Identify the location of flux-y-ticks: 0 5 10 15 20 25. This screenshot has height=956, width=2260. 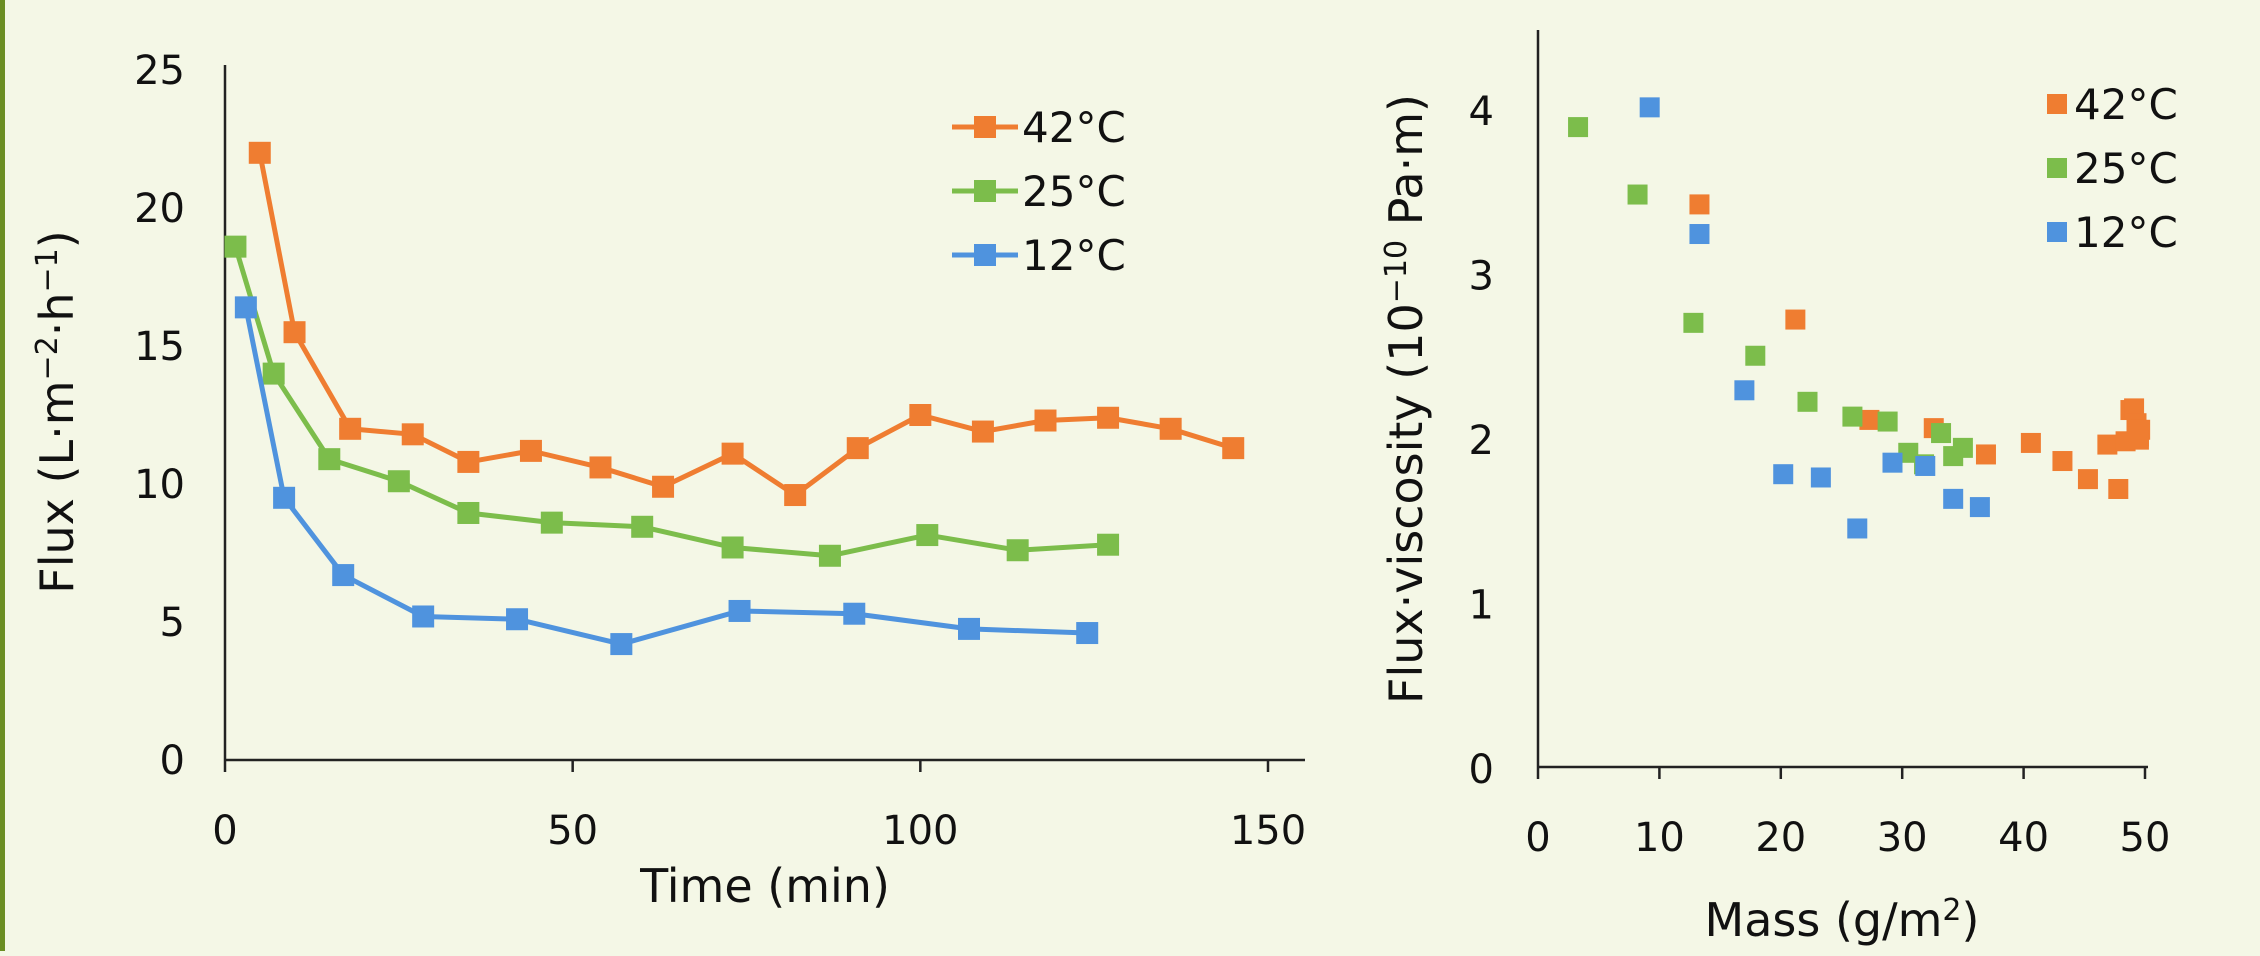
(159, 416).